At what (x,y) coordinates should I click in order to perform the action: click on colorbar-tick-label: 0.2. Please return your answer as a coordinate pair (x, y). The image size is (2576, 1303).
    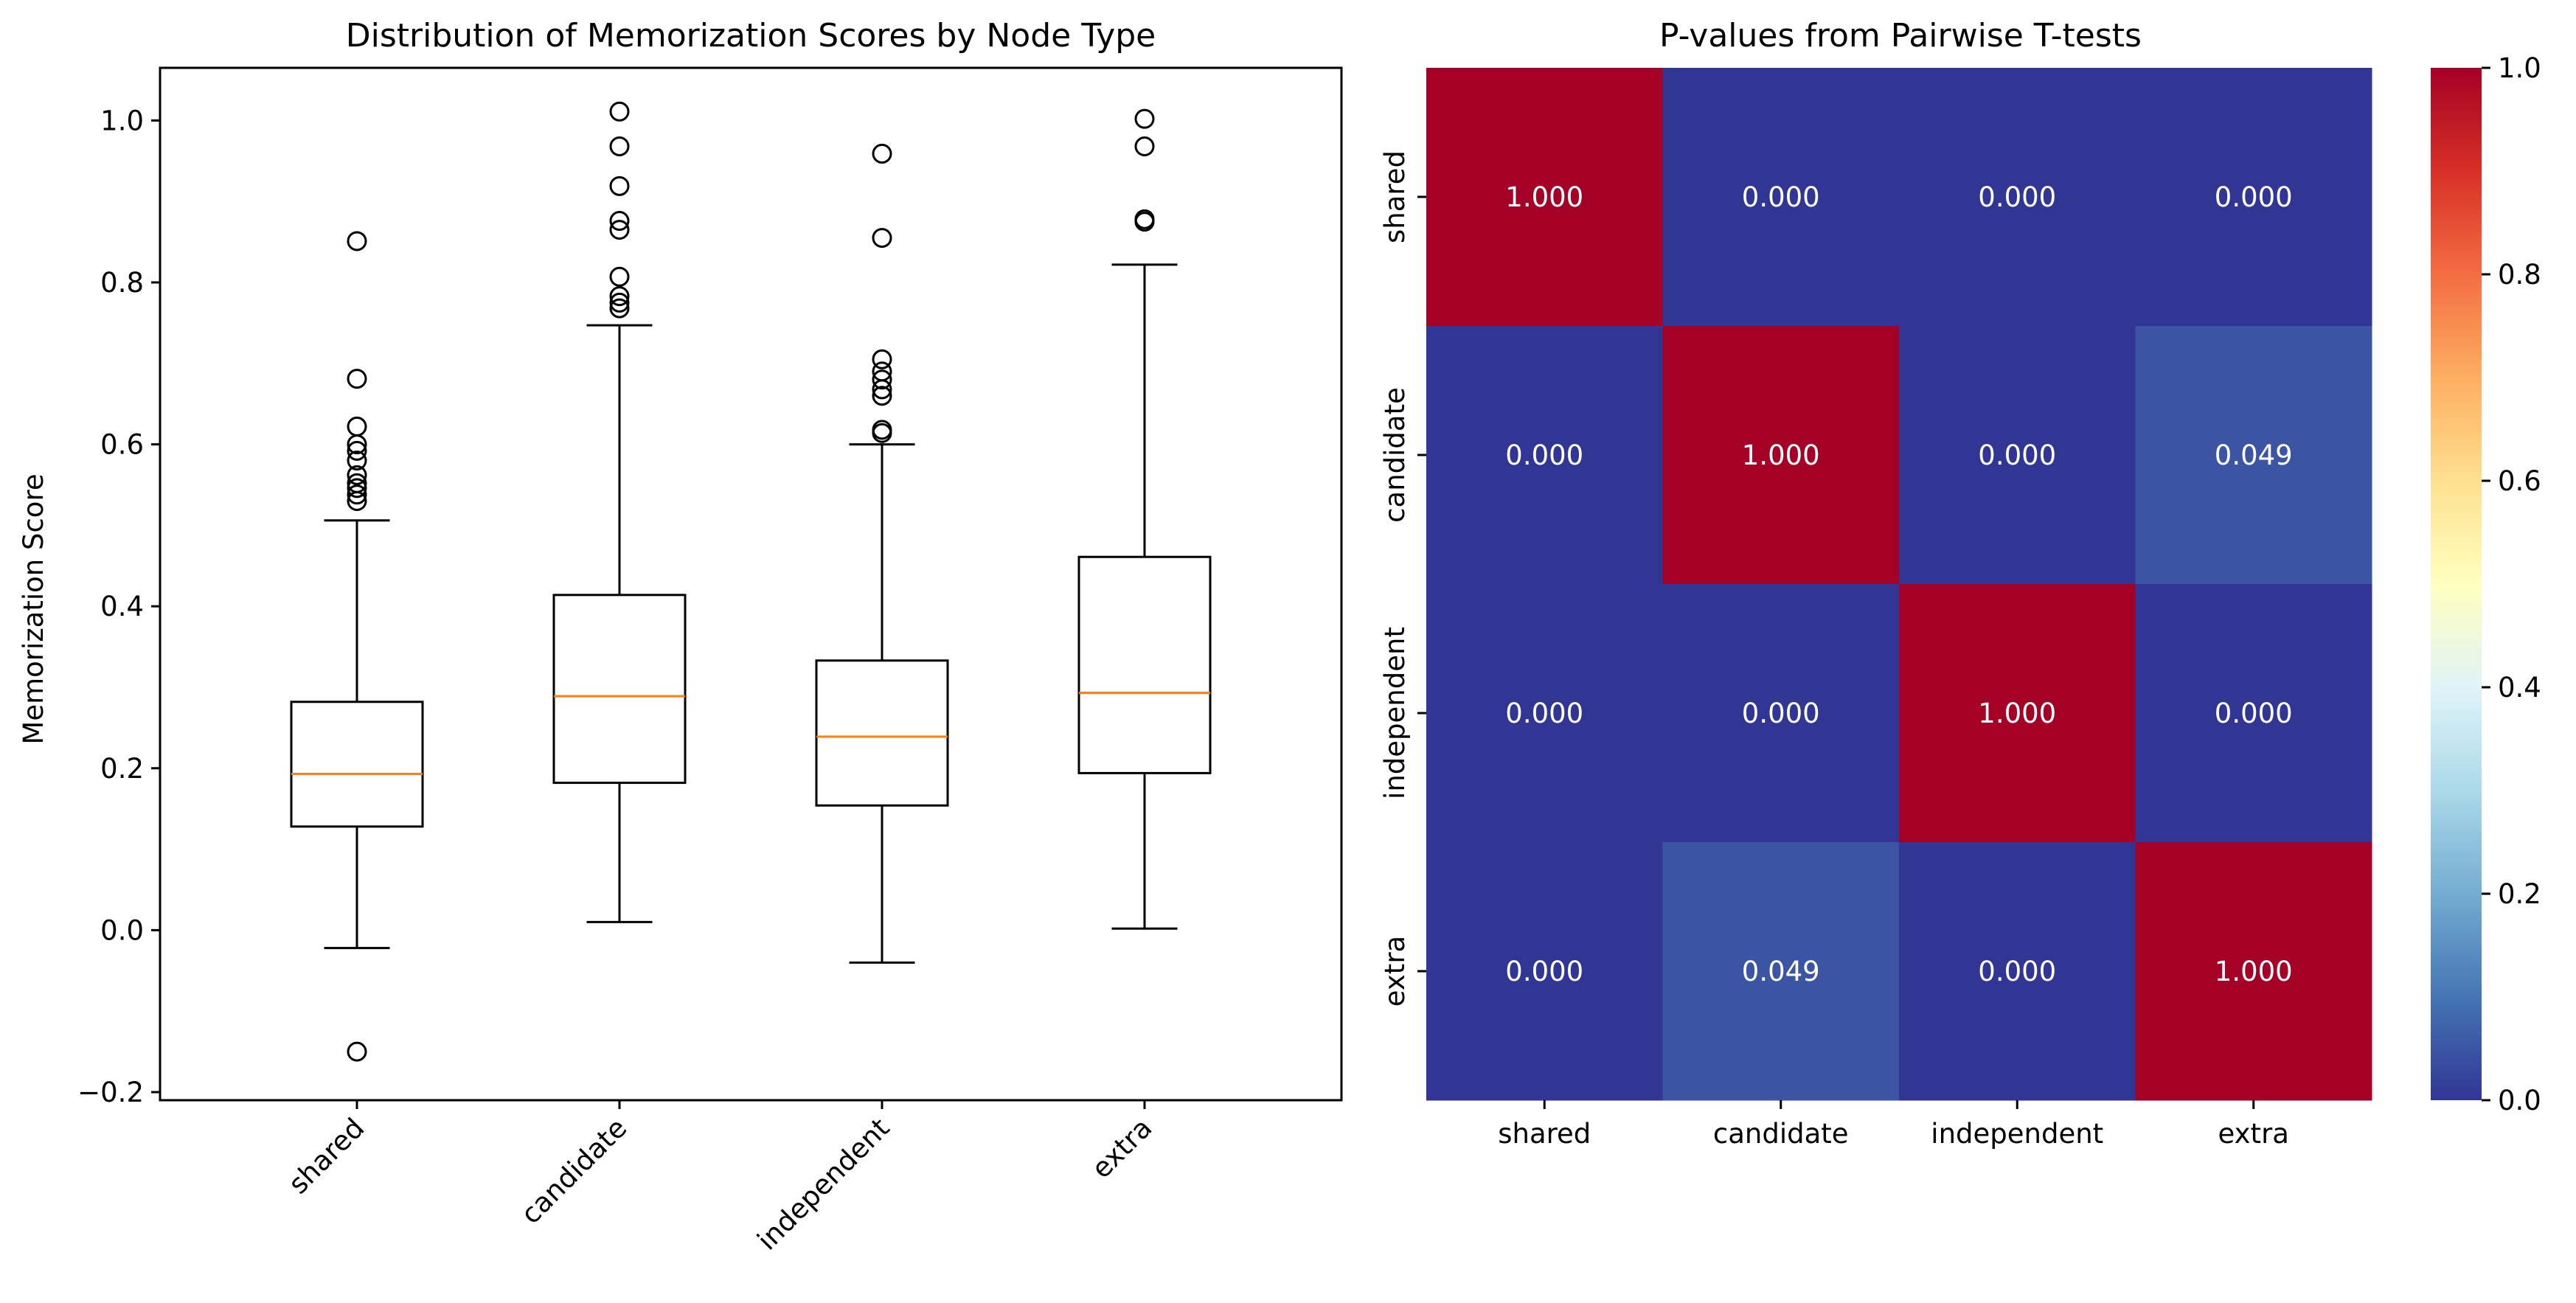
    Looking at the image, I should click on (2519, 894).